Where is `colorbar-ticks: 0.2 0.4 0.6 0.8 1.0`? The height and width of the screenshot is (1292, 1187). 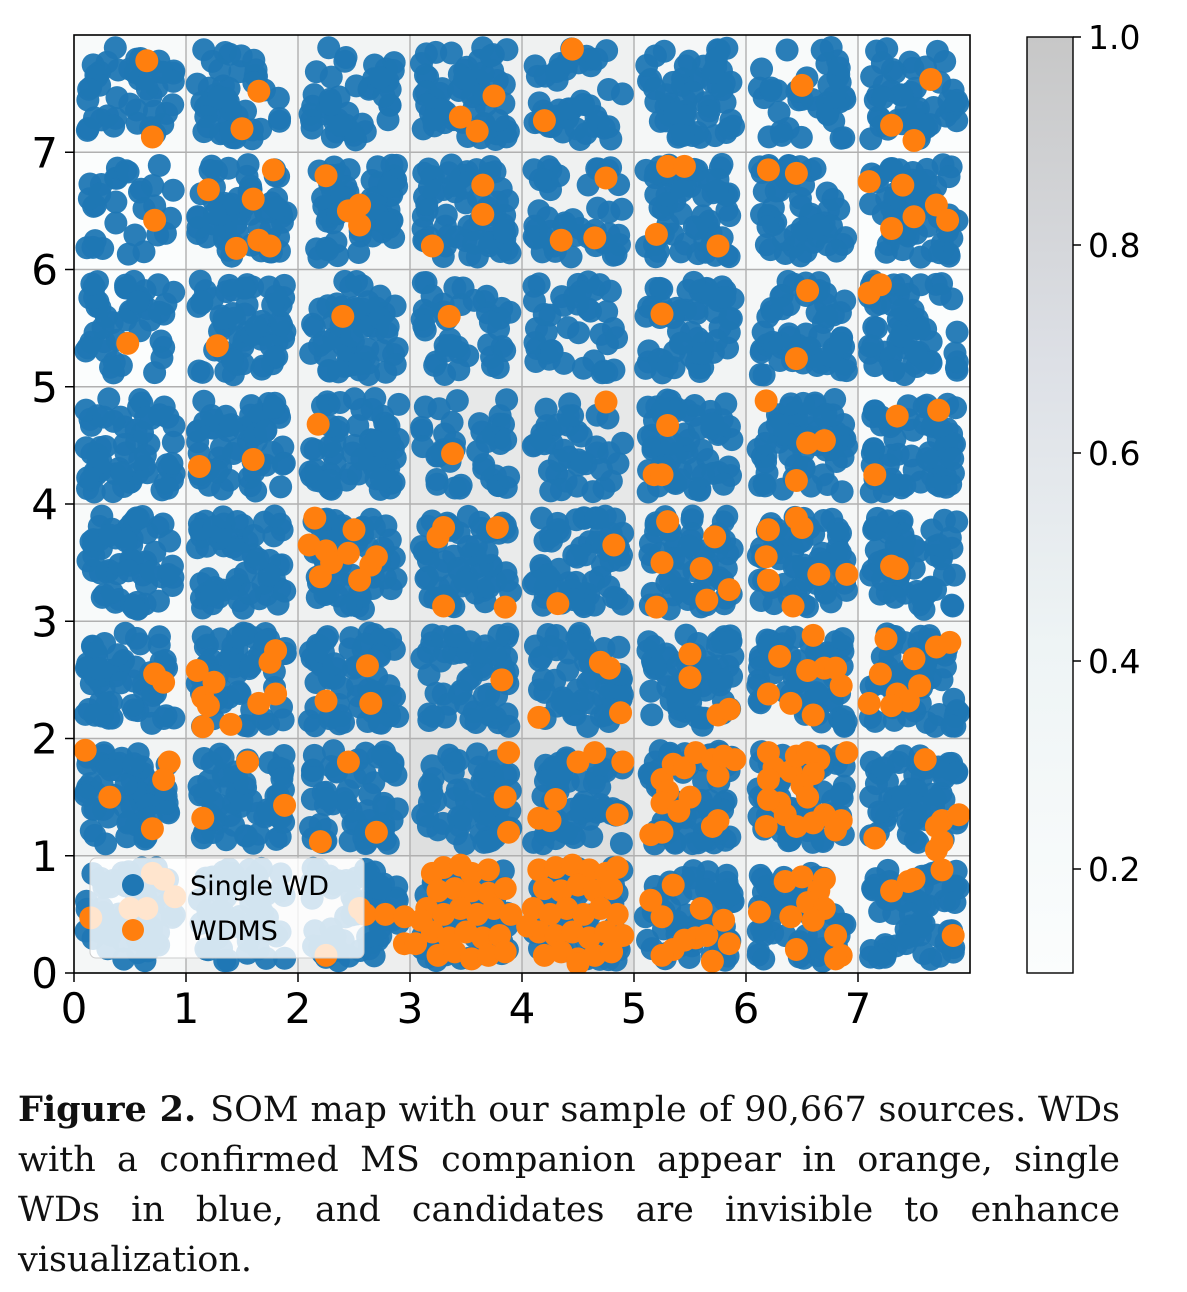
colorbar-ticks: 0.2 0.4 0.6 0.8 1.0 is located at coordinates (1106, 453).